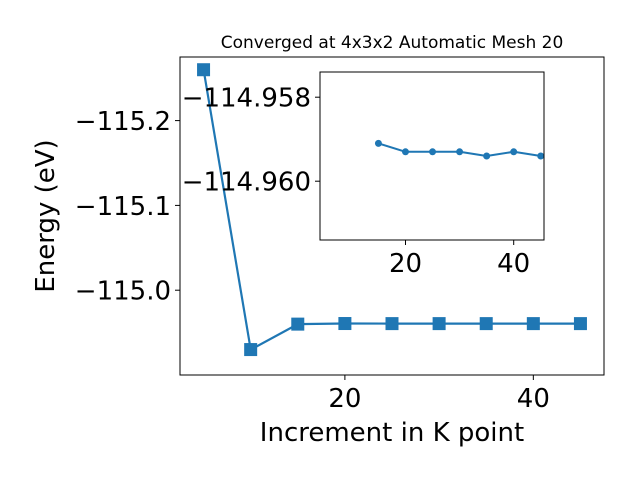 This screenshot has height=480, width=640. I want to click on main-x-axis-ticks: 20 40, so click(439, 394).